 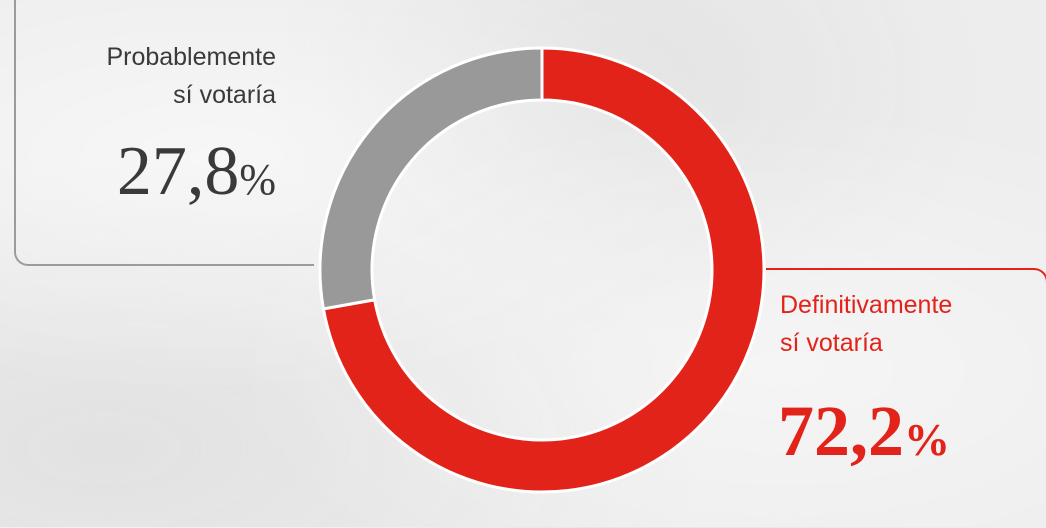 I want to click on callout-definitivamente: Definitivamente sí votaría 72,2%, so click(x=906, y=398).